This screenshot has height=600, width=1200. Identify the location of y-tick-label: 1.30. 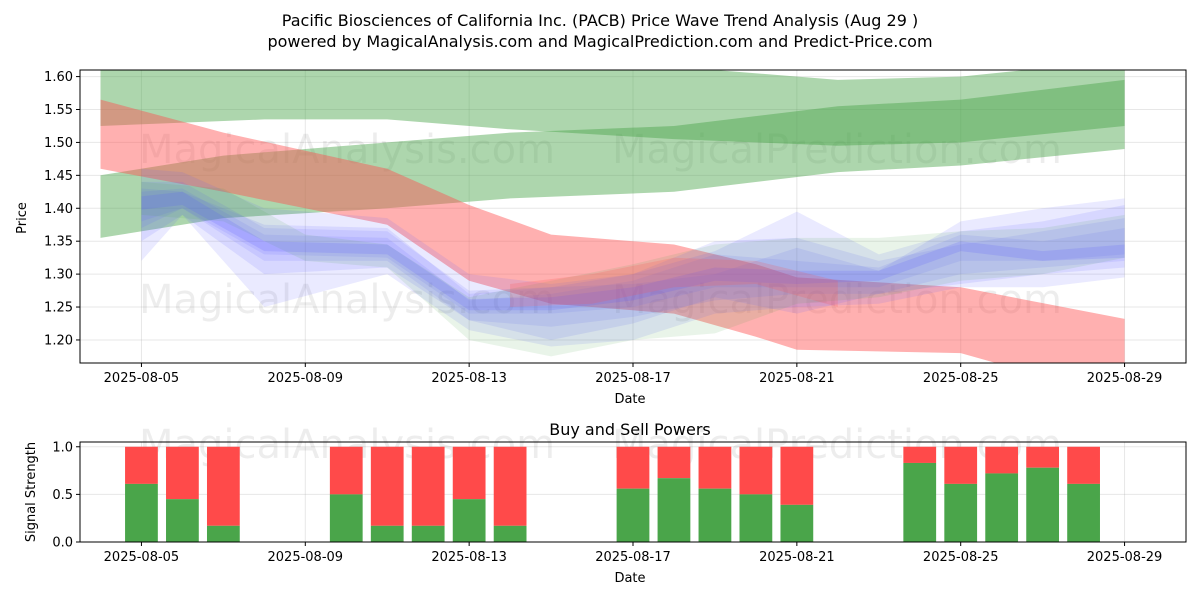
(58, 275).